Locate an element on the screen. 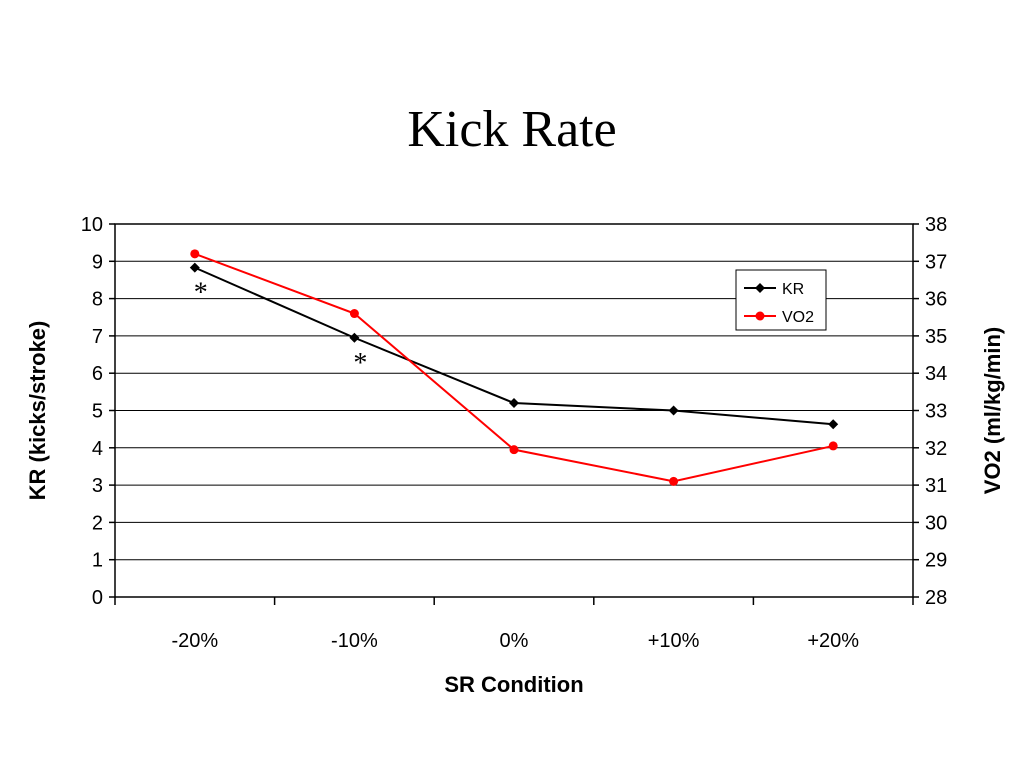 This screenshot has height=768, width=1024. y-tick-label: 10 is located at coordinates (92, 225).